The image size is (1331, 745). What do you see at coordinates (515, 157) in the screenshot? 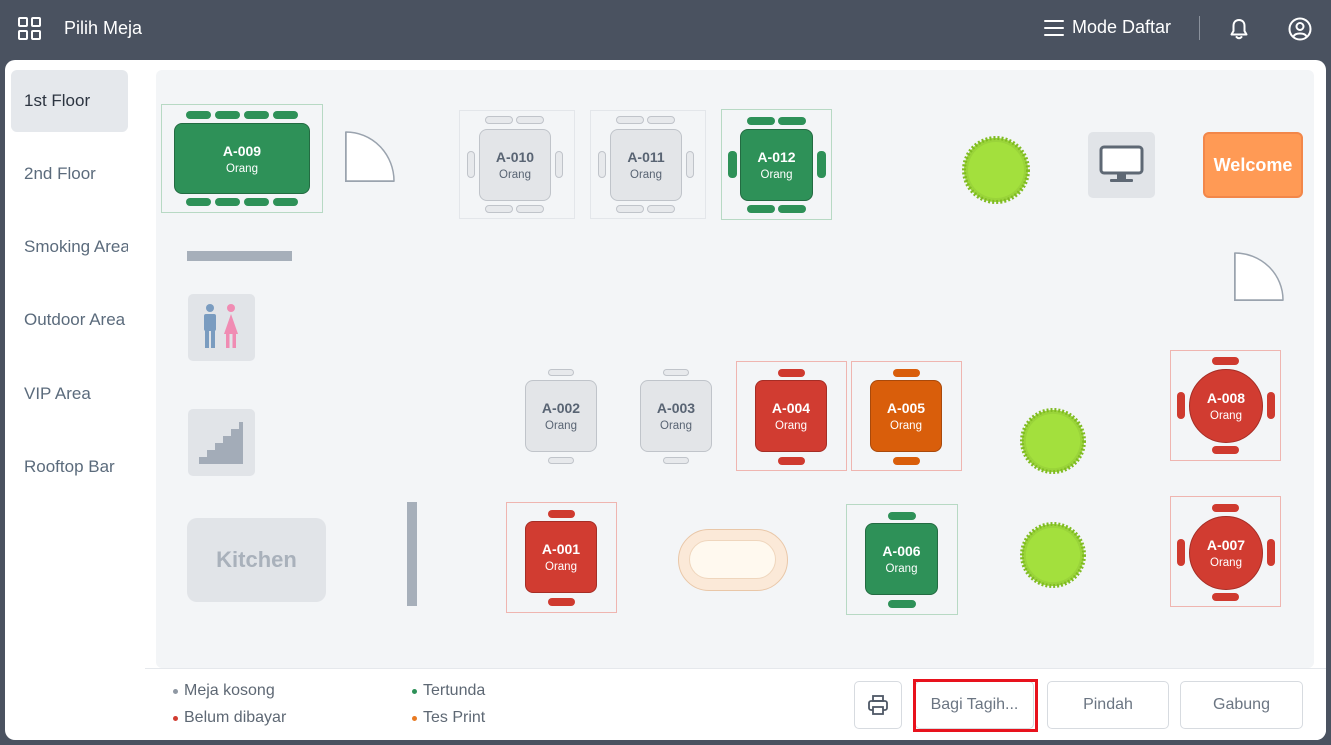
I see `table-name: A-010` at bounding box center [515, 157].